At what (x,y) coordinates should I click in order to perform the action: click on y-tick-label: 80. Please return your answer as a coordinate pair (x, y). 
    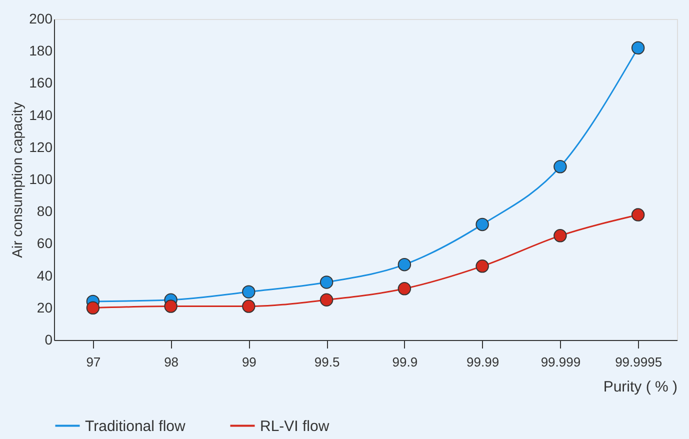
    Looking at the image, I should click on (44, 211).